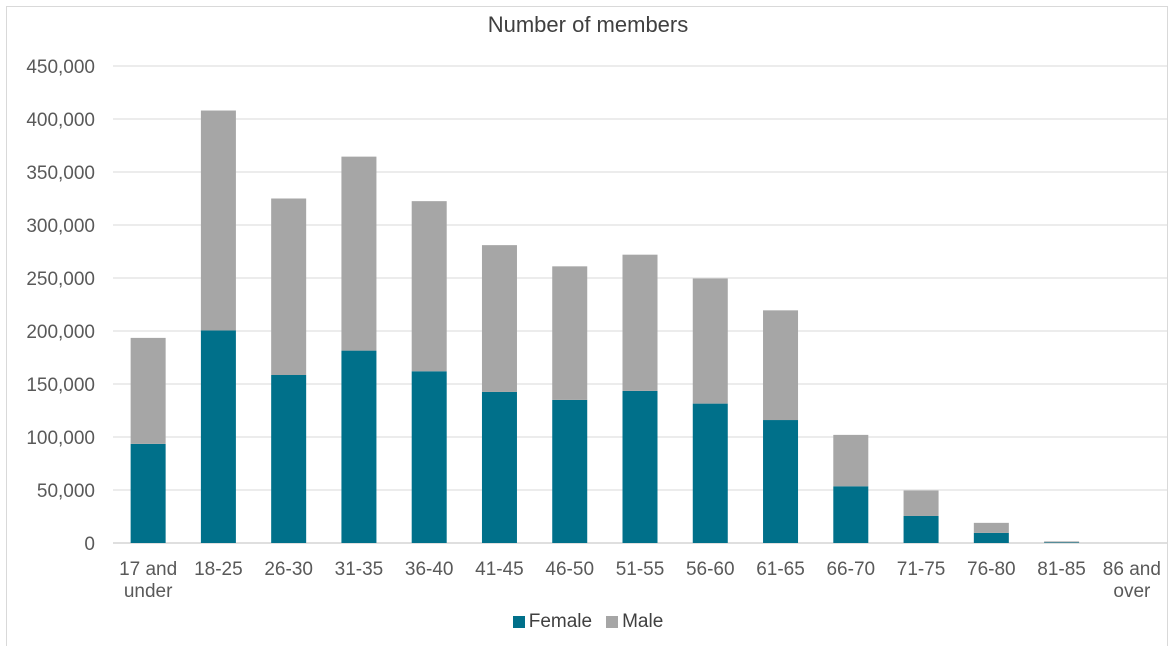 This screenshot has width=1176, height=646. Describe the element at coordinates (60, 332) in the screenshot. I see `y-tick-label: 200,000` at that location.